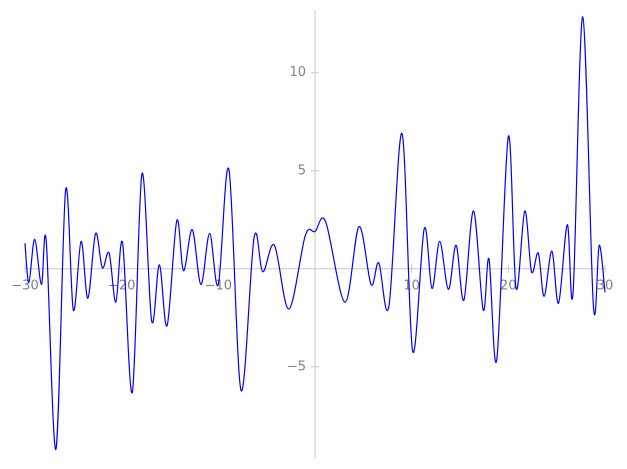  Describe the element at coordinates (411, 285) in the screenshot. I see `x-tick-label: 10` at that location.